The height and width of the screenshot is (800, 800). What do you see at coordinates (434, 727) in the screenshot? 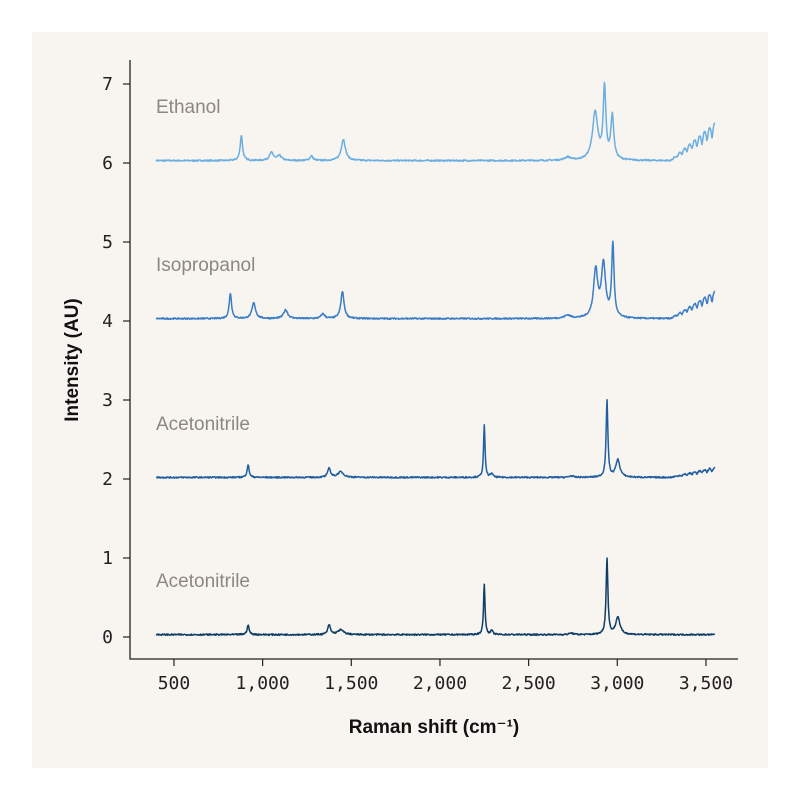
I see `x-axis-label: Raman shift (cm⁻¹)` at bounding box center [434, 727].